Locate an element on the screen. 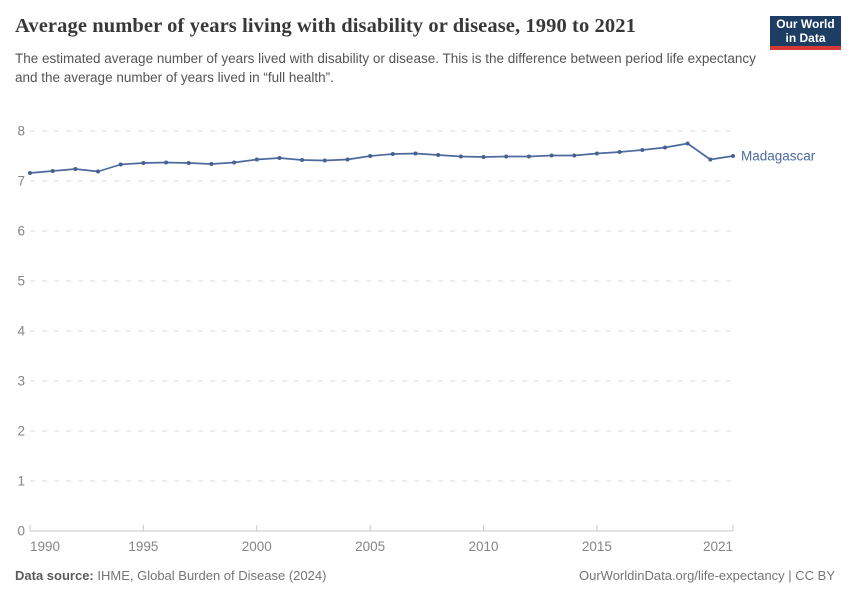 The image size is (850, 600). y-tick-label: 8 is located at coordinates (21, 131).